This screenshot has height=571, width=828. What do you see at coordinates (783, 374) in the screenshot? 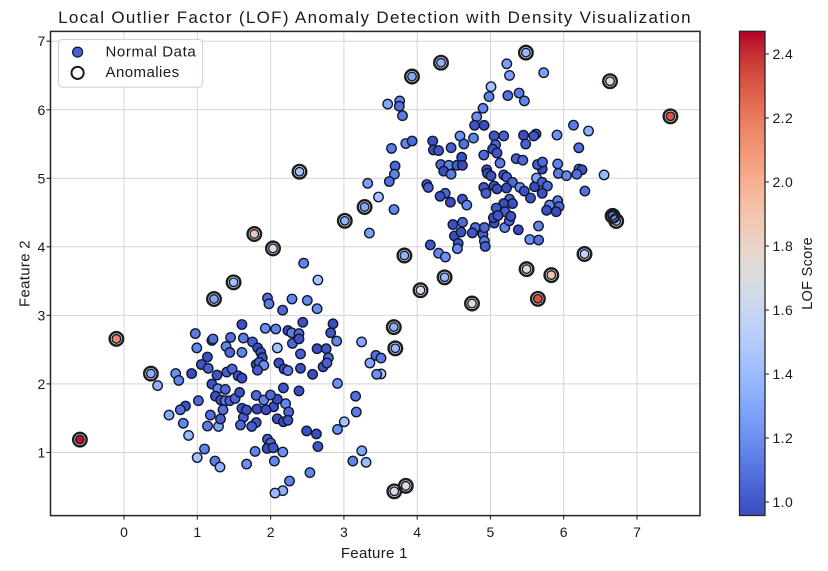
I see `svg-text: 1.4` at bounding box center [783, 374].